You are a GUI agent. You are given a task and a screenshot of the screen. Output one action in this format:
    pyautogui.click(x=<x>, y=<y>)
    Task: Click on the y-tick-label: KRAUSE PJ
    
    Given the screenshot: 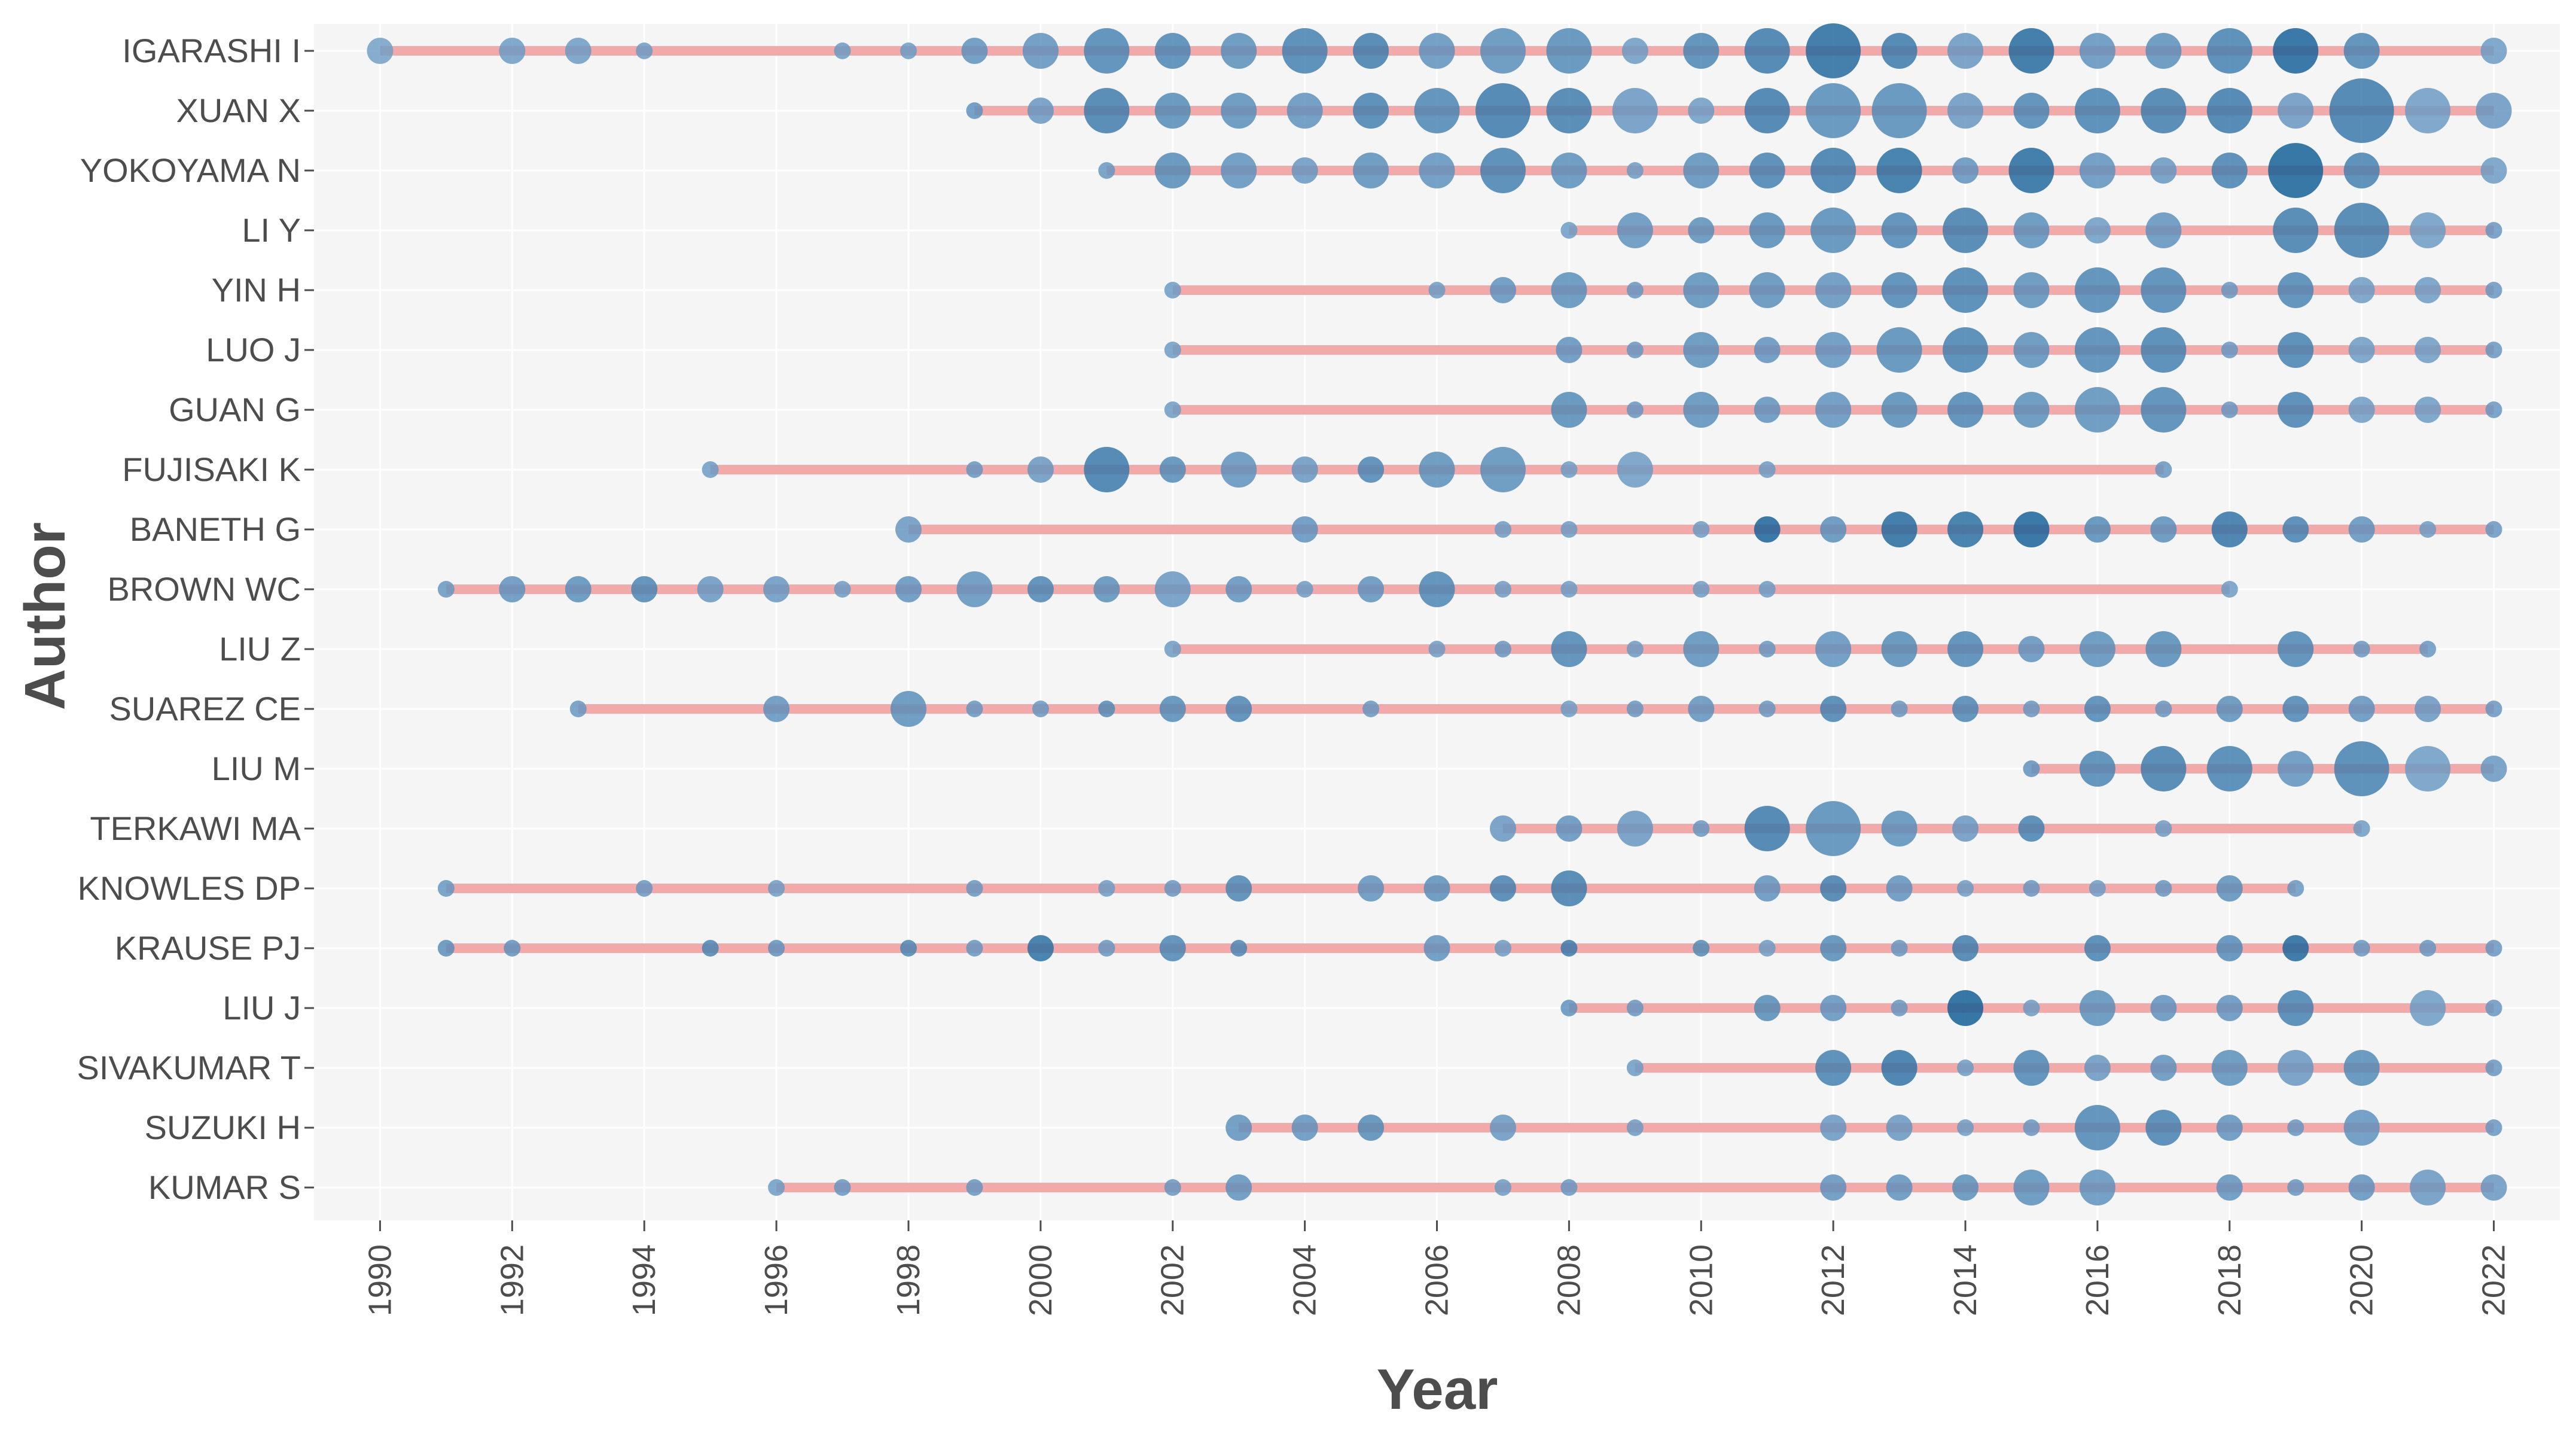 What is the action you would take?
    pyautogui.click(x=208, y=948)
    